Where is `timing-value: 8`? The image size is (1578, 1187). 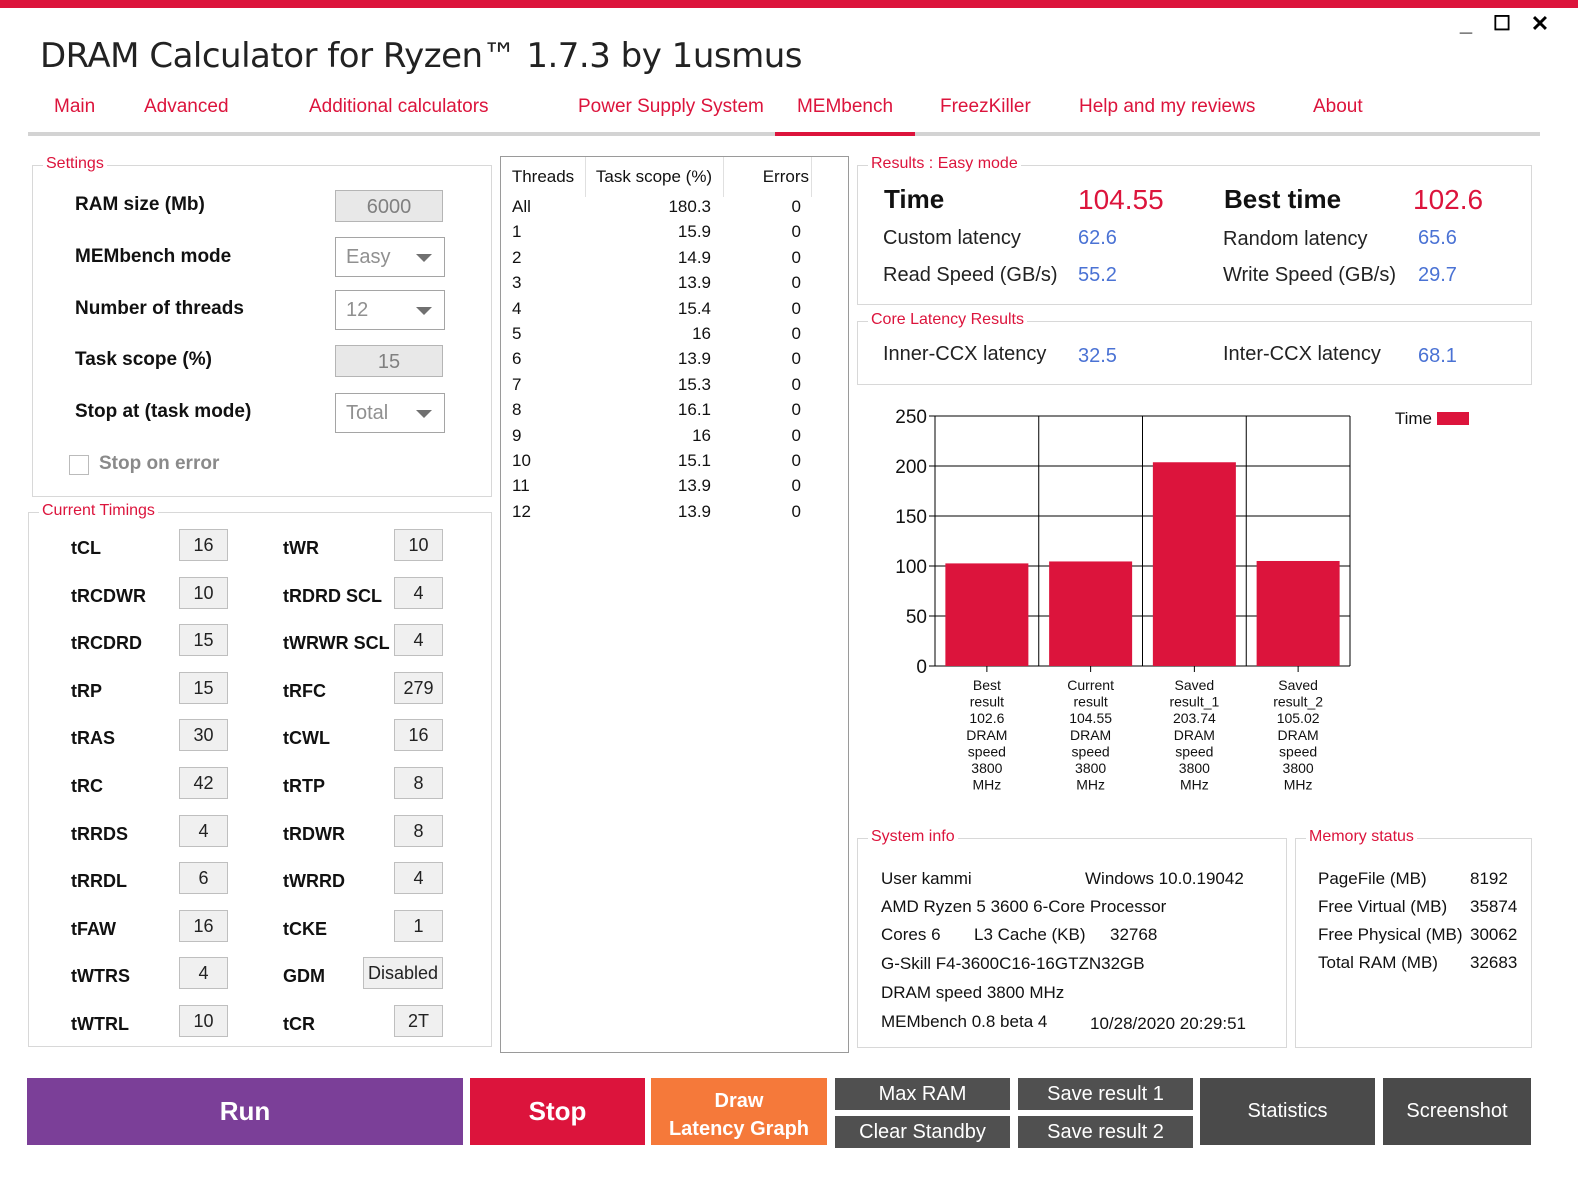 timing-value: 8 is located at coordinates (418, 783).